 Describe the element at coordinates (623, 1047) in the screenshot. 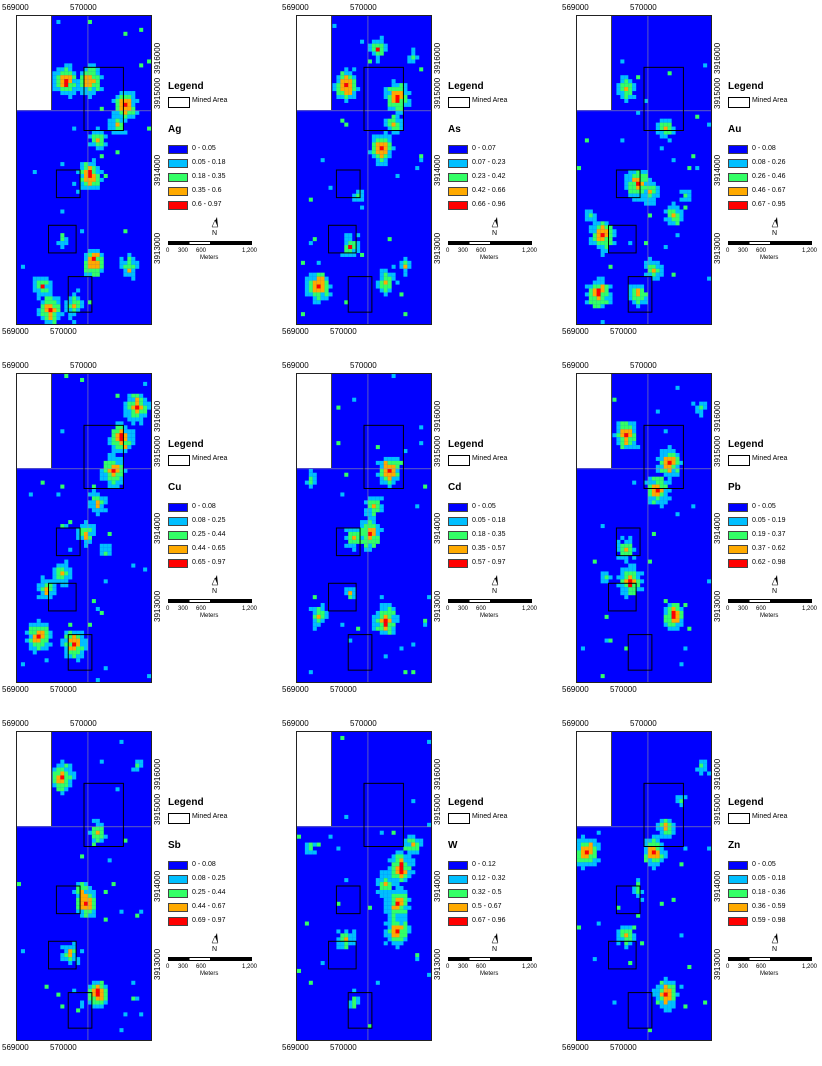

I see `x-bottom-tick: 570000` at that location.